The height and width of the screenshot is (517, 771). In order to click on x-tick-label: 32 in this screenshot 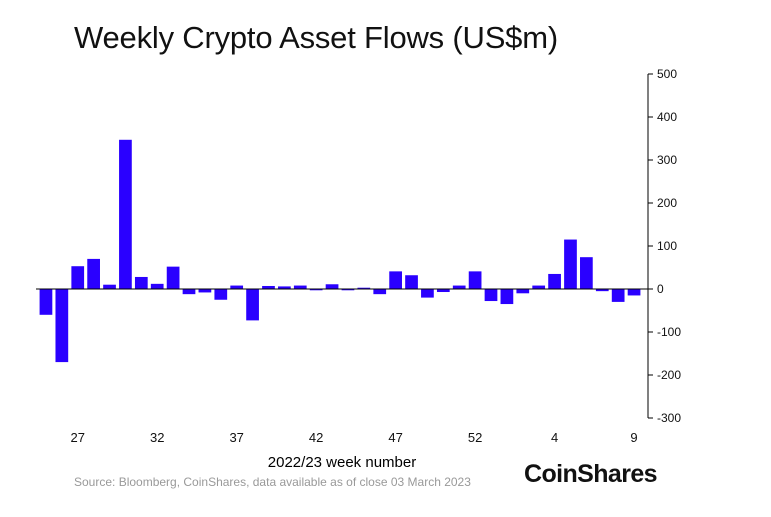, I will do `click(157, 437)`.